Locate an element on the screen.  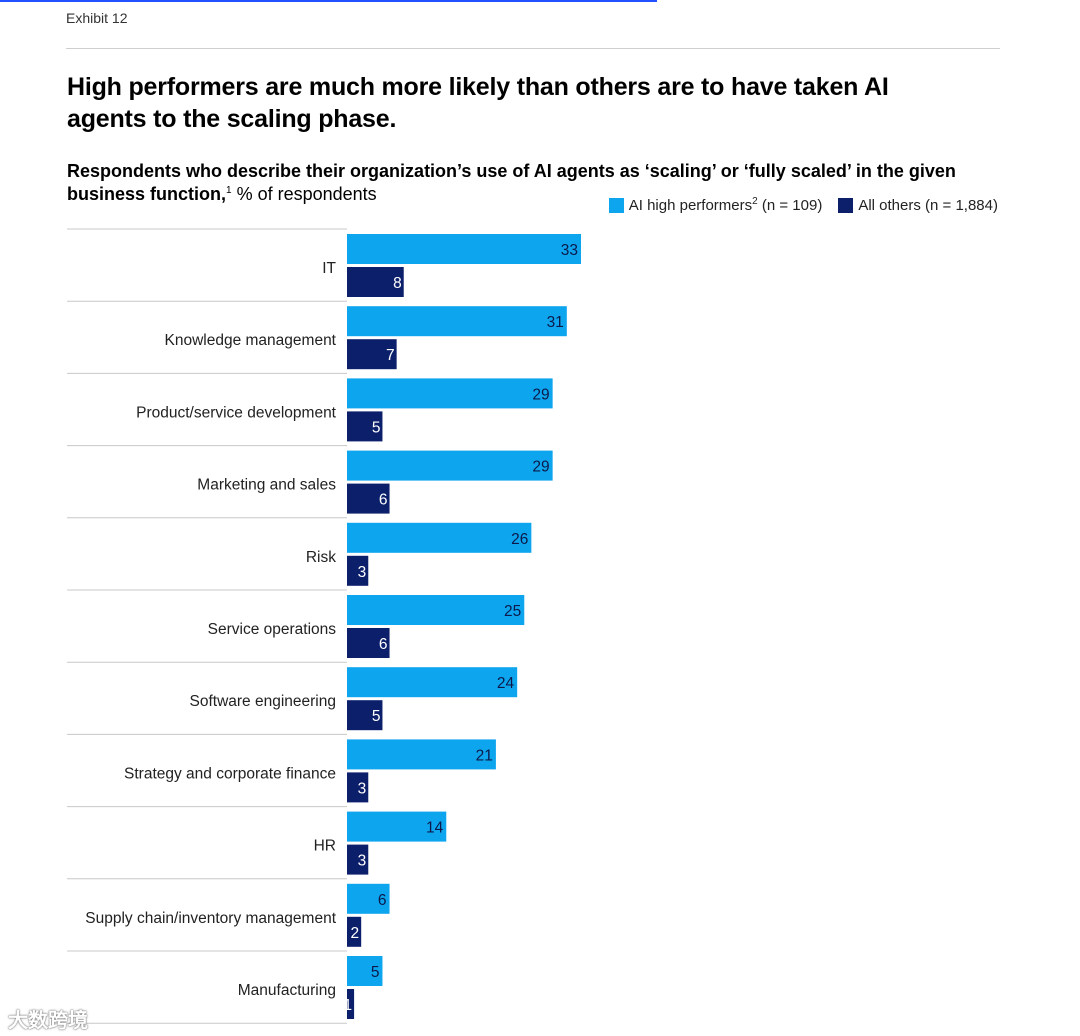
value-label-all-others-service-operations: 6 is located at coordinates (383, 644).